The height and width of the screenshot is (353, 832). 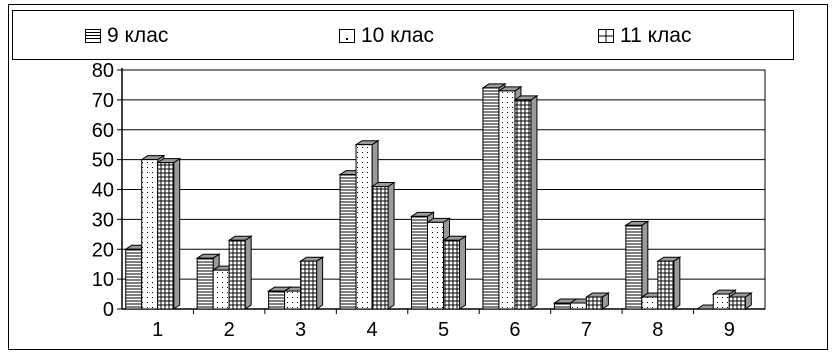 I want to click on legend-item-11-klas: 11 клас, so click(x=645, y=36).